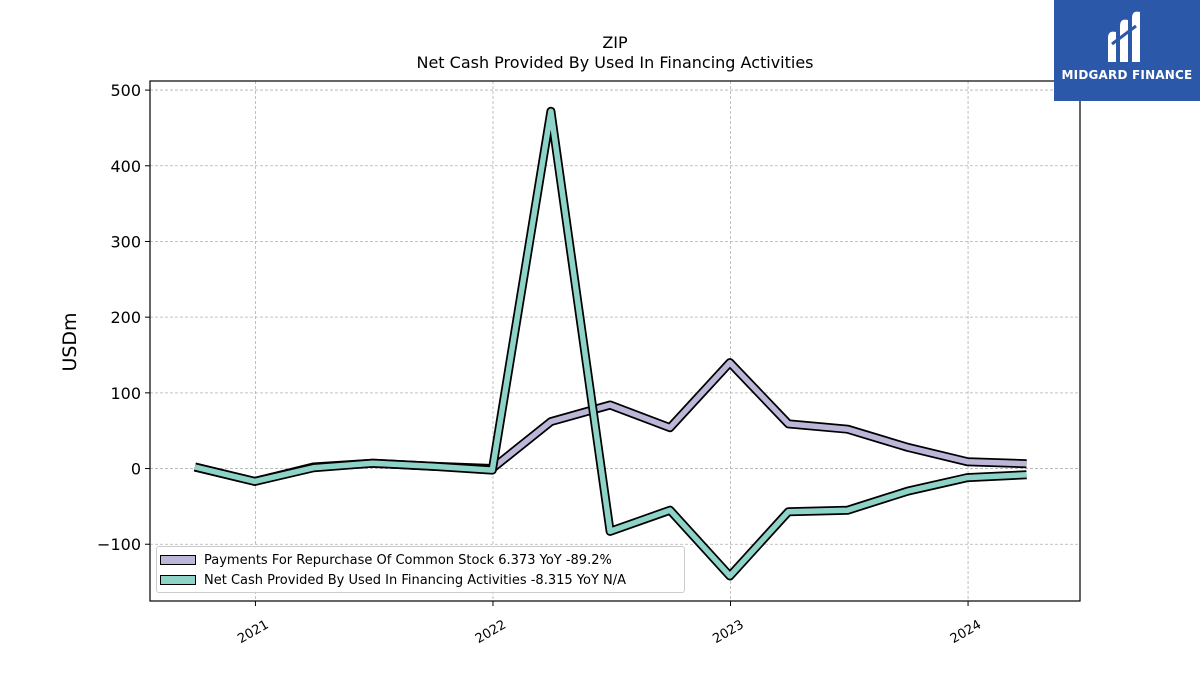  Describe the element at coordinates (1124, 37) in the screenshot. I see `logo-mark-icon` at that location.